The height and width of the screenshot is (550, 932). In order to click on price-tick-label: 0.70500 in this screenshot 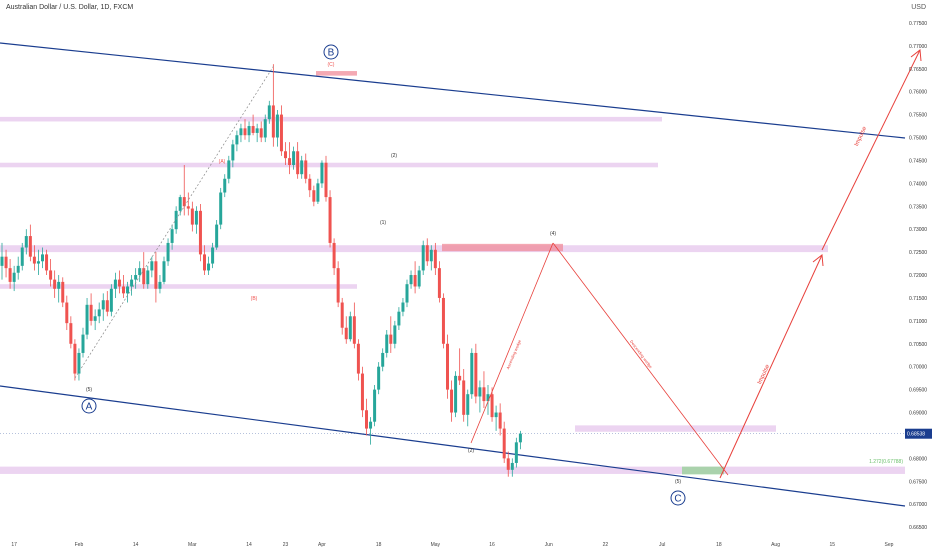, I will do `click(918, 345)`.